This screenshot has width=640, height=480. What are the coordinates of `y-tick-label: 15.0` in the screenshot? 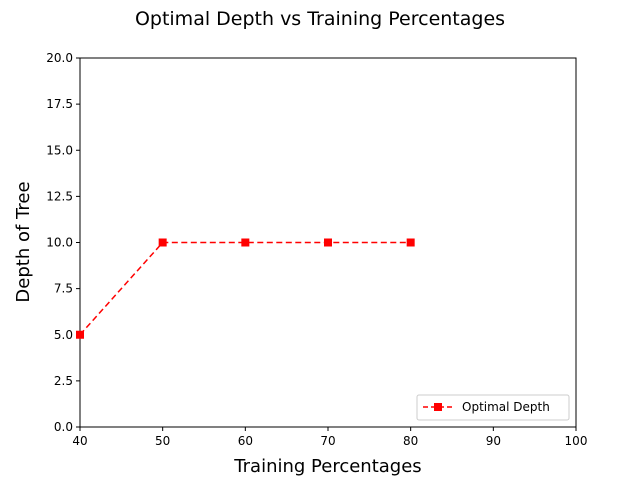 It's located at (59, 150).